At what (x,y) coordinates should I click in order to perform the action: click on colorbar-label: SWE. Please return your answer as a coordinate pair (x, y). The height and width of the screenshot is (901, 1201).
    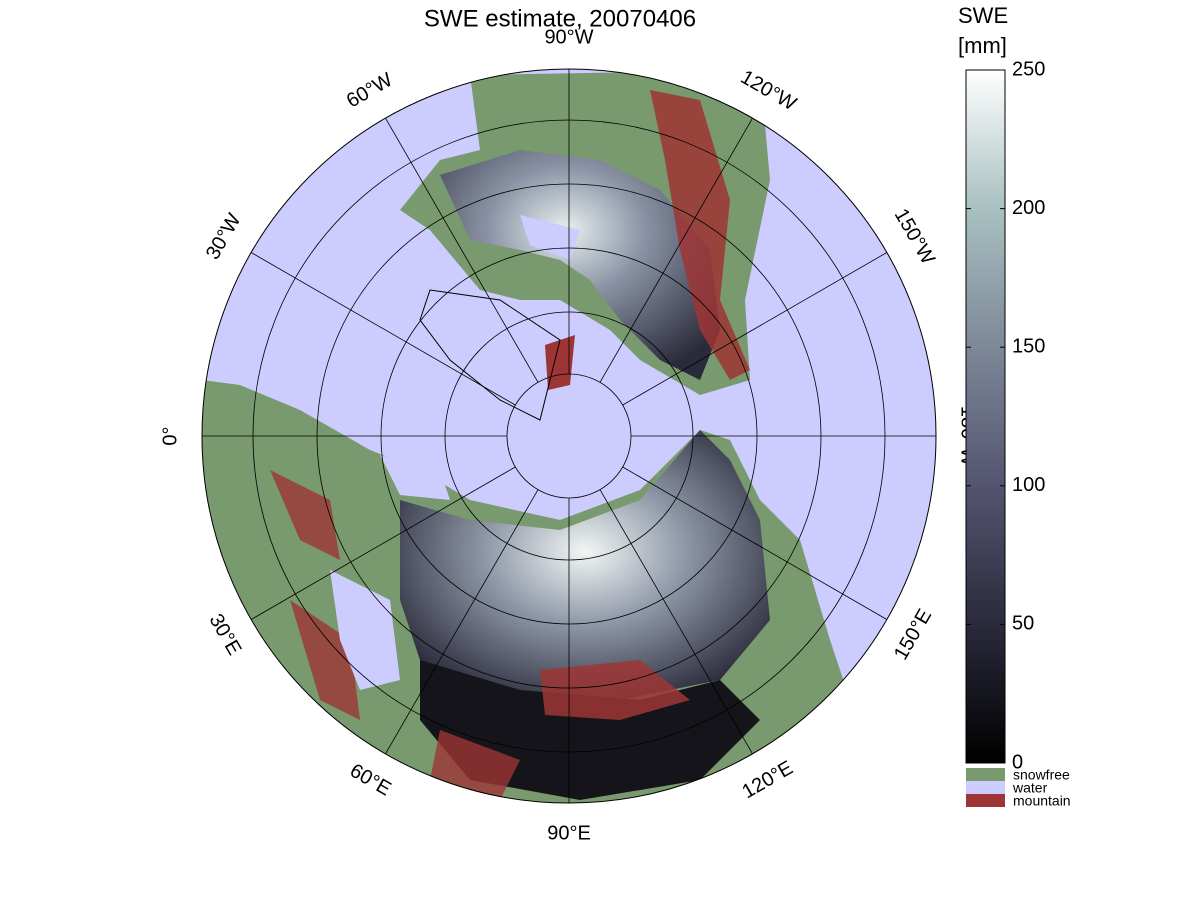
    Looking at the image, I should click on (983, 15).